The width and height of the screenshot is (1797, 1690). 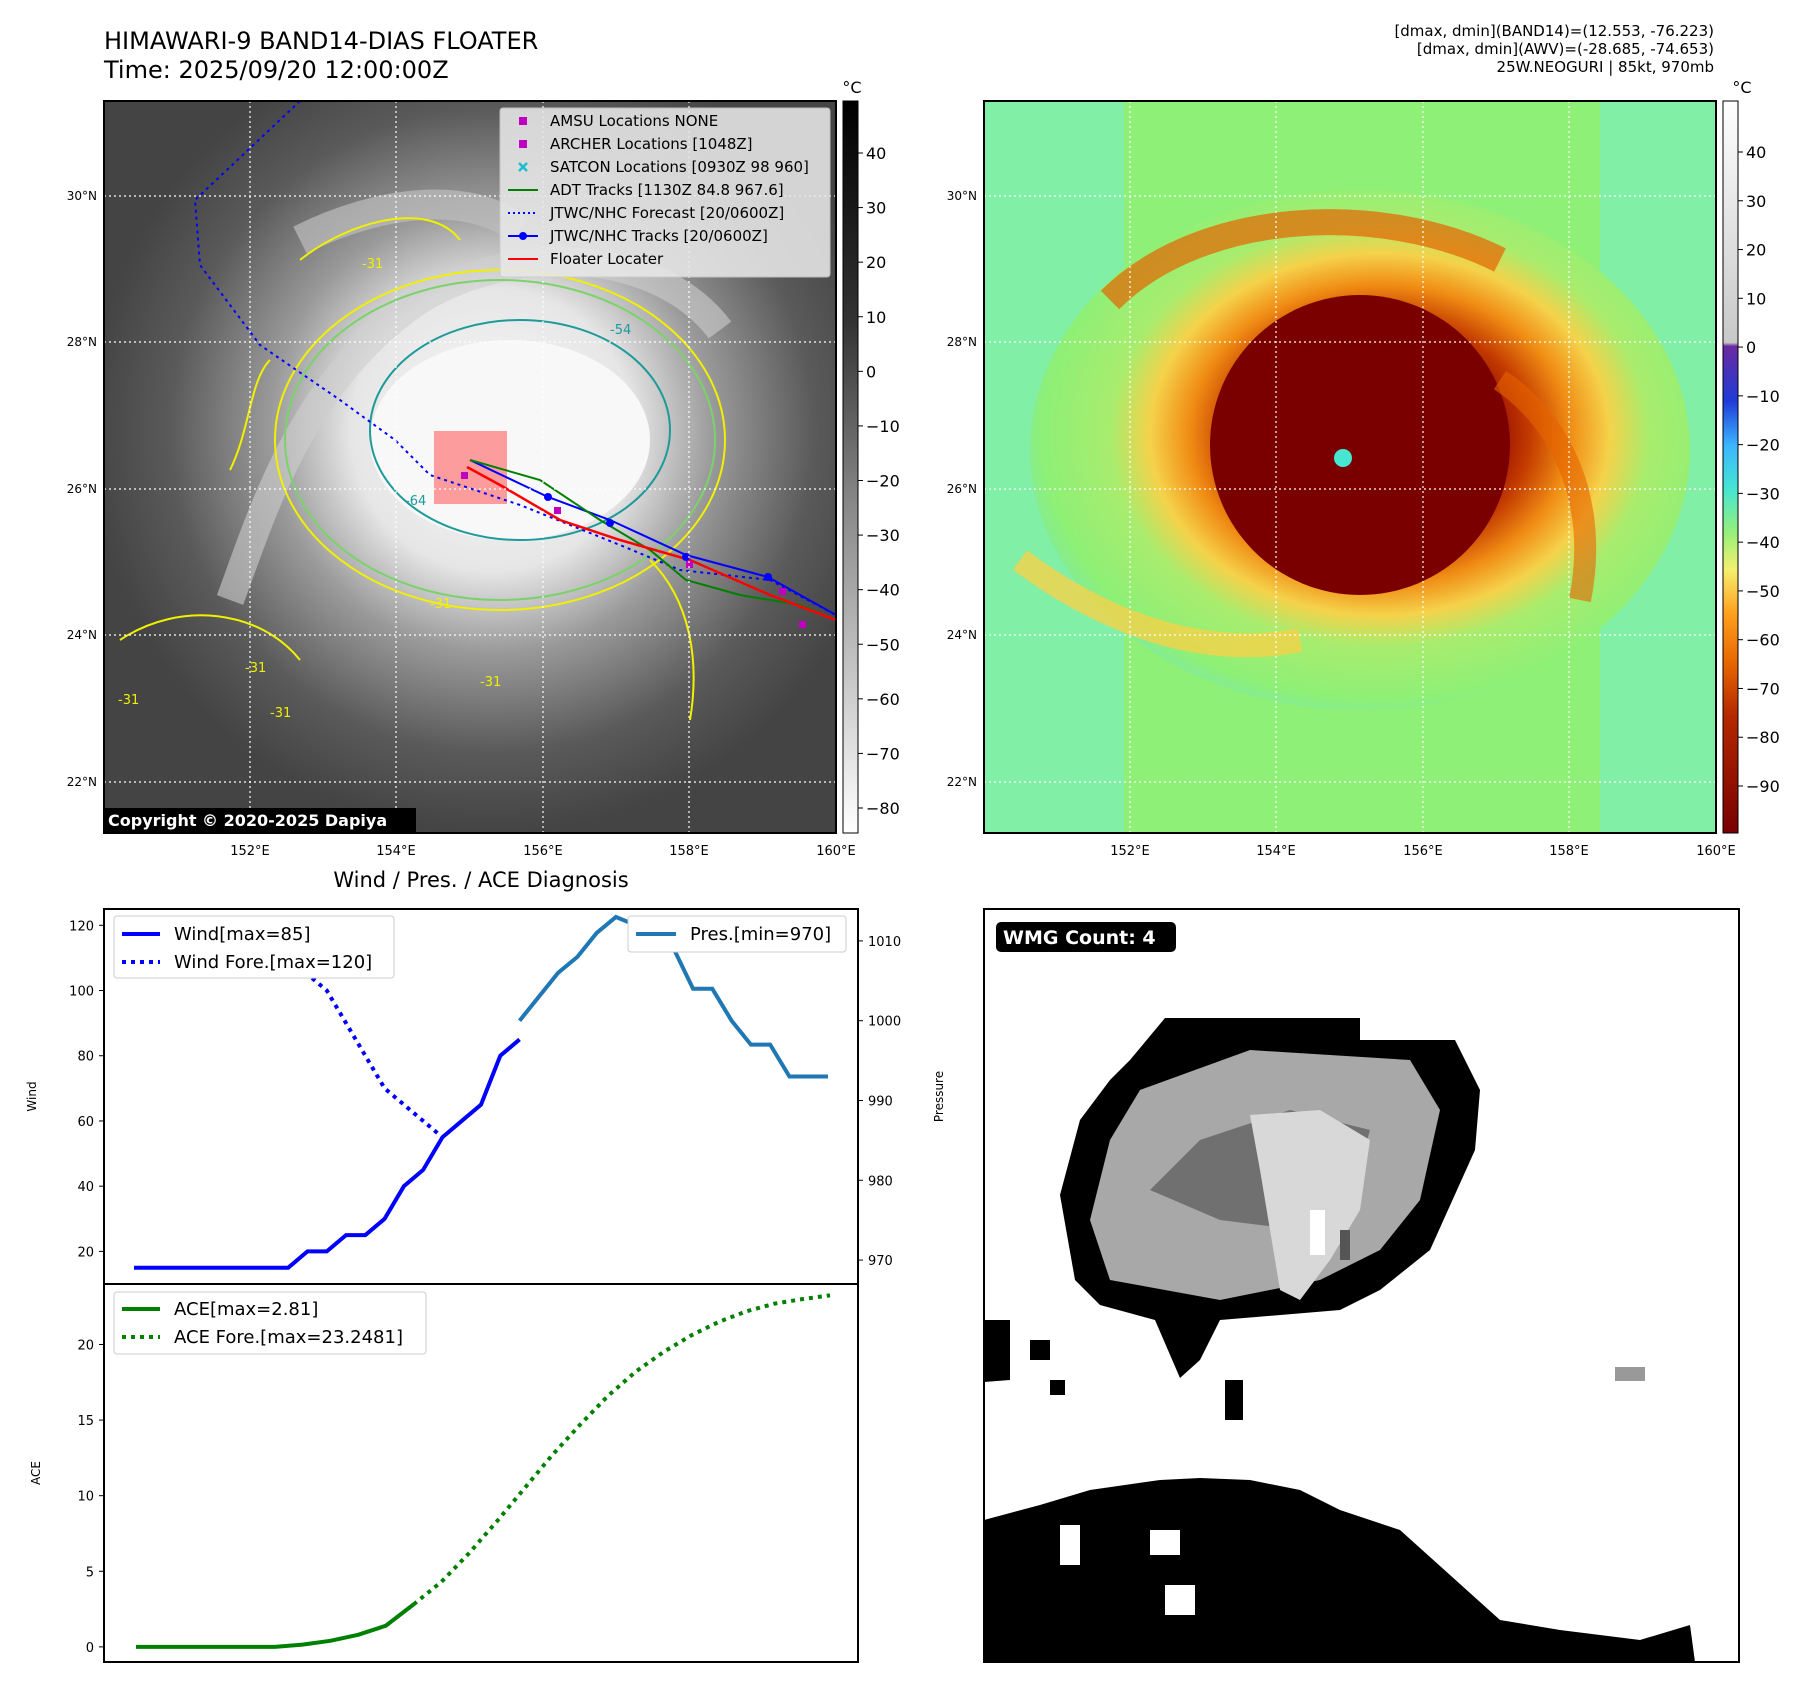 What do you see at coordinates (1276, 851) in the screenshot?
I see `map2-lon-label-154e: 154°E` at bounding box center [1276, 851].